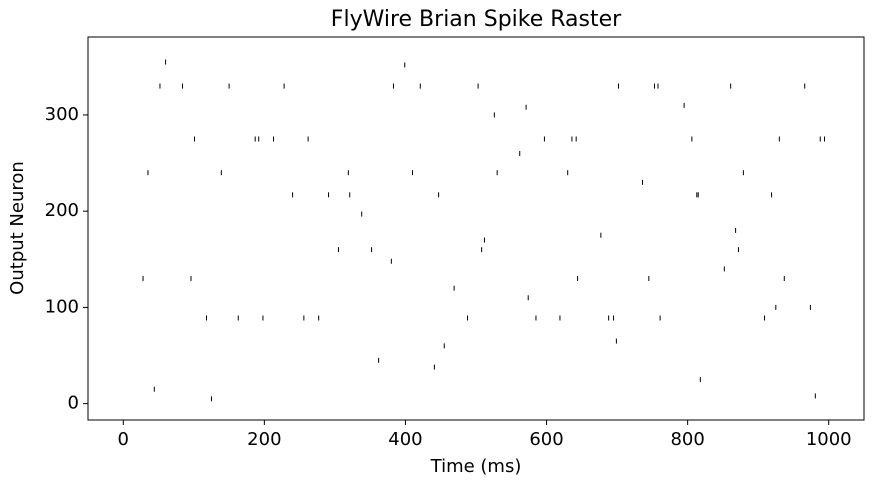 The image size is (872, 488). What do you see at coordinates (73, 403) in the screenshot?
I see `y-tick-label: 0` at bounding box center [73, 403].